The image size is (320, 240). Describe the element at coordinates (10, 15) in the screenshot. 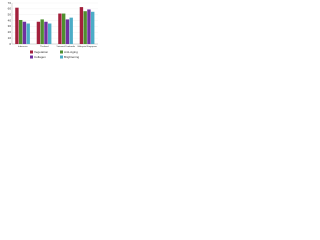

I see `y-tick-label: 50` at that location.